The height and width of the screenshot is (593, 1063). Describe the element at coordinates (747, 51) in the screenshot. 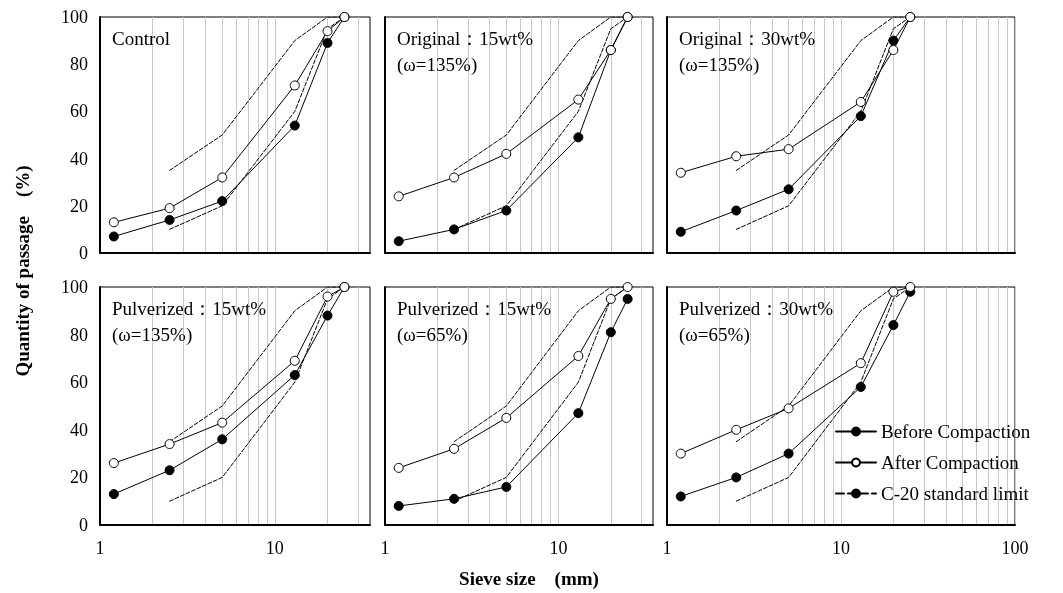

I see `text: Original：30wt% (ω=135%)` at that location.